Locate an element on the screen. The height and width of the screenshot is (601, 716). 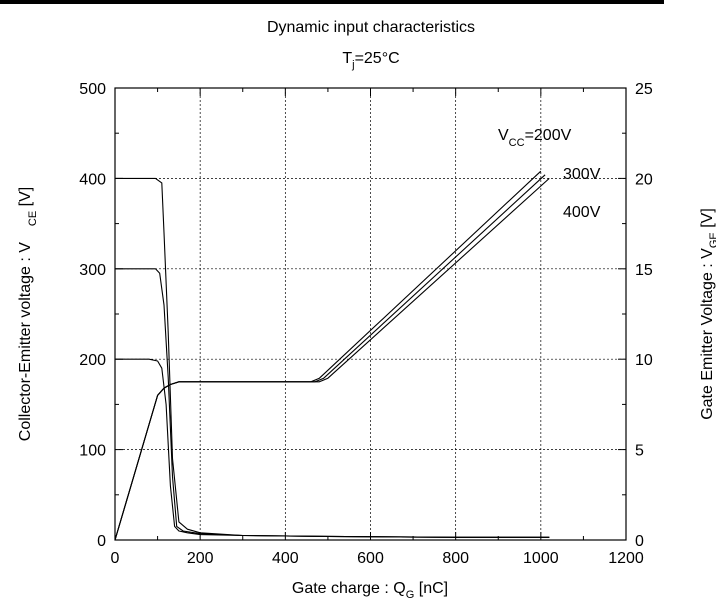
x-tick-label: 400 is located at coordinates (285, 558).